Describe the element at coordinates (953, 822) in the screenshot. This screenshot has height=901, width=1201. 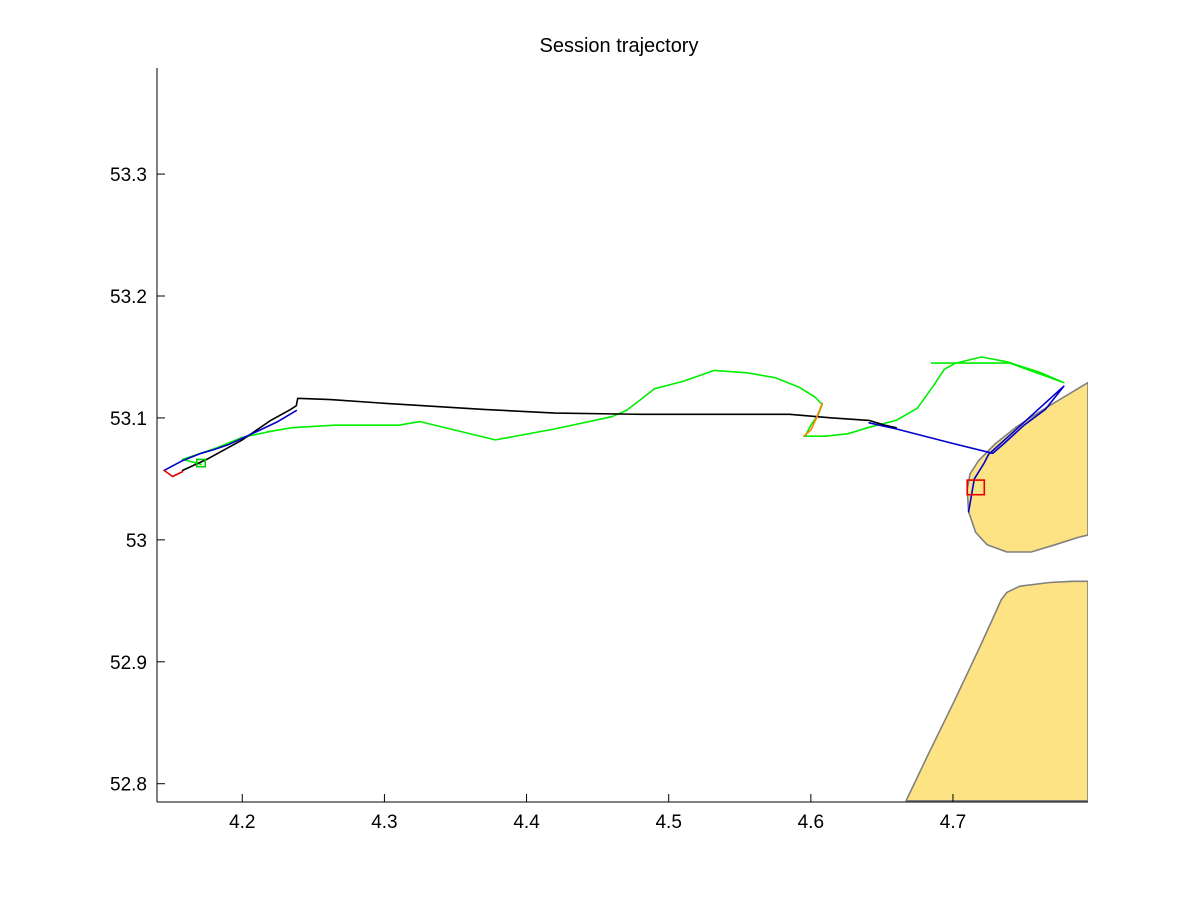
I see `x-tick-label-6: 4.7` at that location.